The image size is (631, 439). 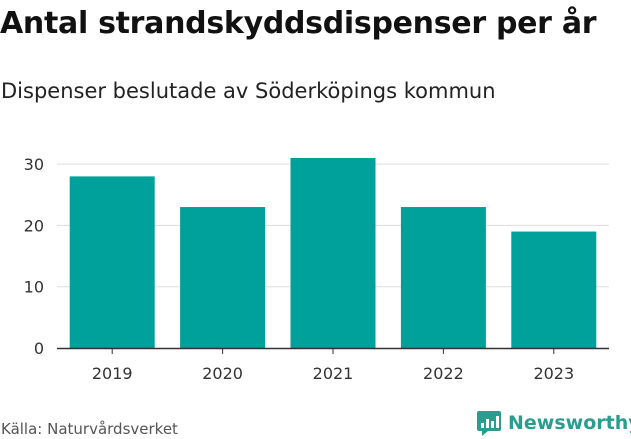 What do you see at coordinates (333, 253) in the screenshot?
I see `bar-2021` at bounding box center [333, 253].